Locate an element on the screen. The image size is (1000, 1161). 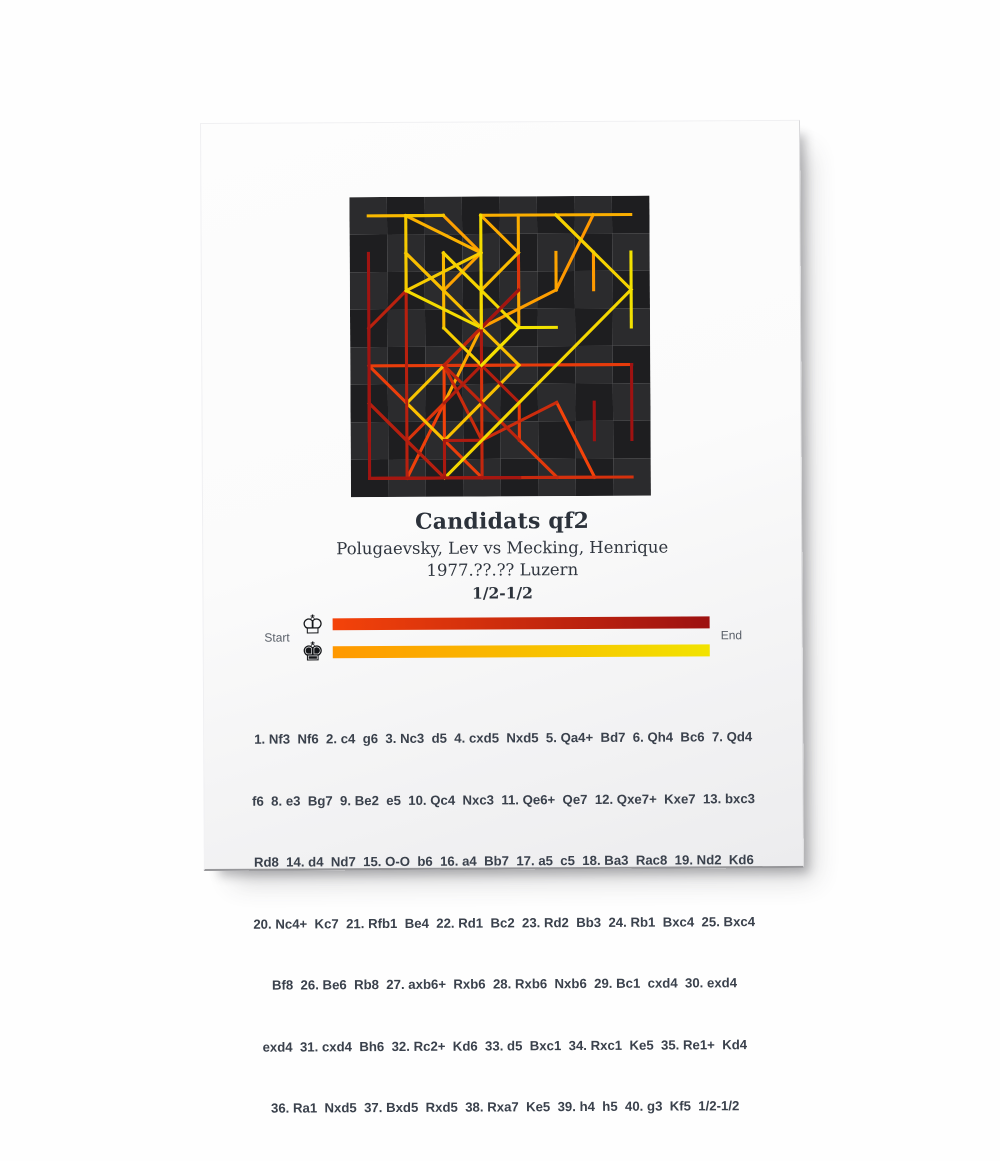
result-line: 1/2-1/2 is located at coordinates (502, 593).